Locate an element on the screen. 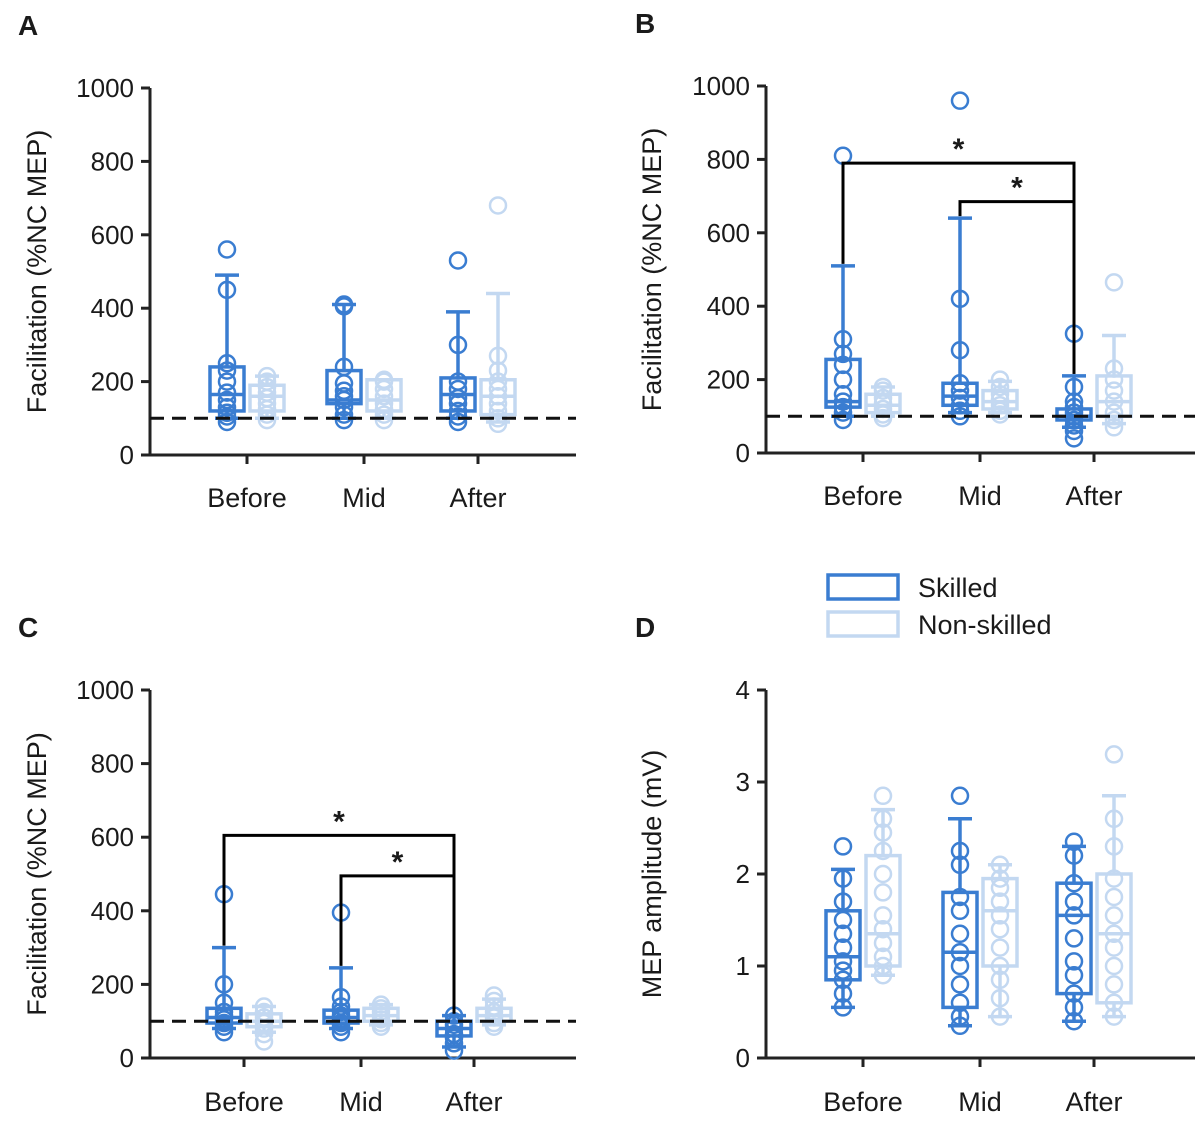 The width and height of the screenshot is (1200, 1121). y-tick-label: 0 is located at coordinates (127, 1058).